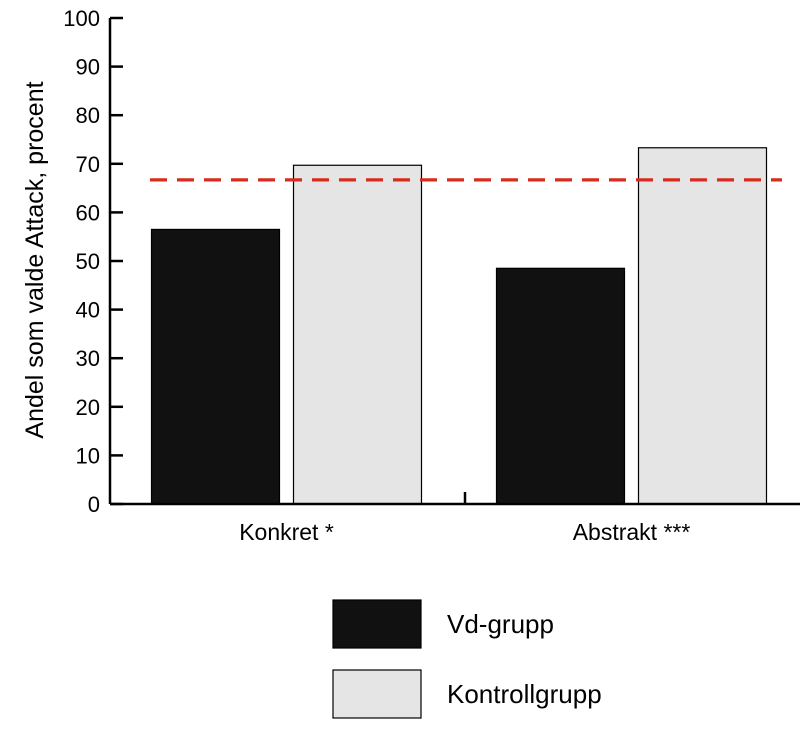 The height and width of the screenshot is (729, 807). What do you see at coordinates (286, 532) in the screenshot?
I see `x-category-label: Konkret *` at bounding box center [286, 532].